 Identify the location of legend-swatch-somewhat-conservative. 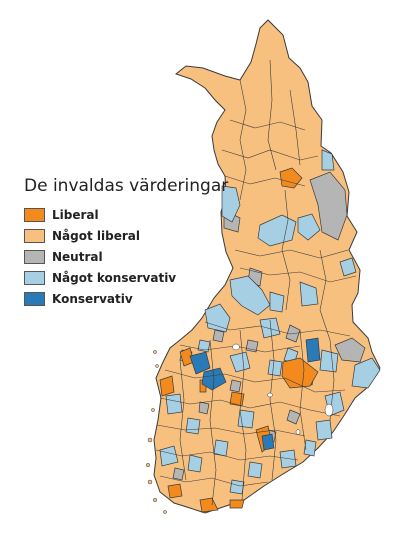
(34, 277).